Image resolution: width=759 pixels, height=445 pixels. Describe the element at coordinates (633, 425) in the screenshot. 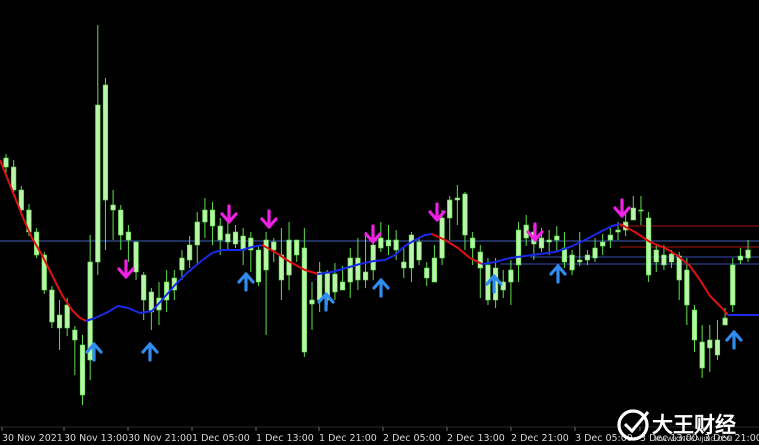

I see `watermark-logo-icon` at that location.